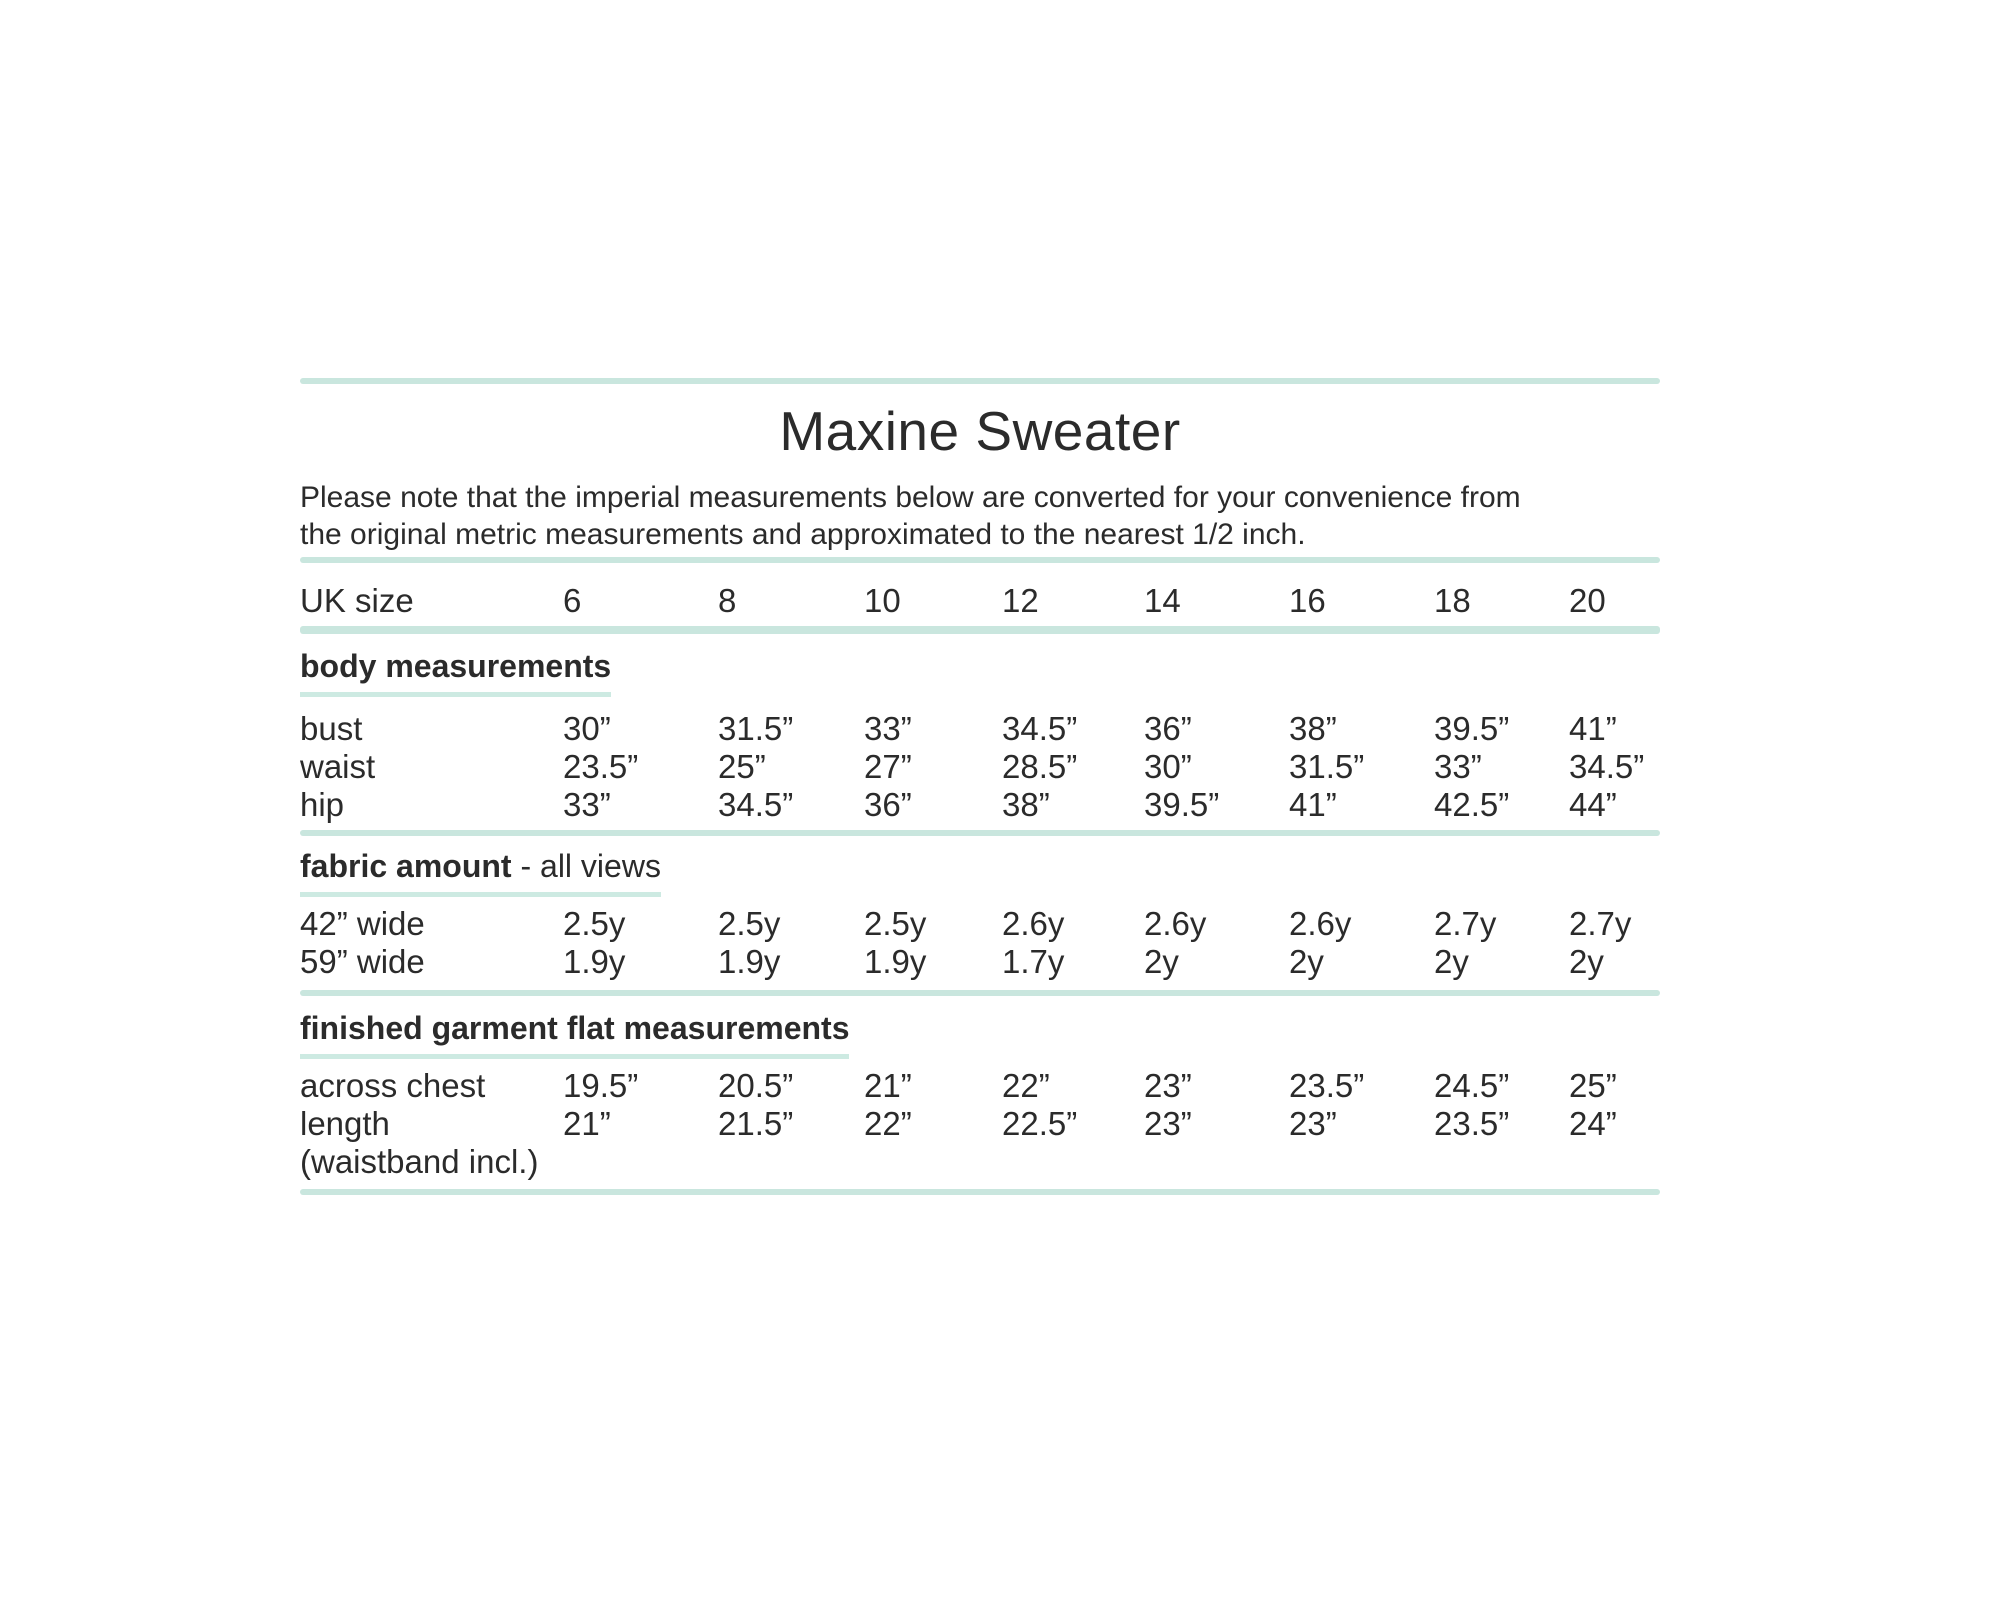  What do you see at coordinates (406, 866) in the screenshot?
I see `heading-bold-part: fabric amount` at bounding box center [406, 866].